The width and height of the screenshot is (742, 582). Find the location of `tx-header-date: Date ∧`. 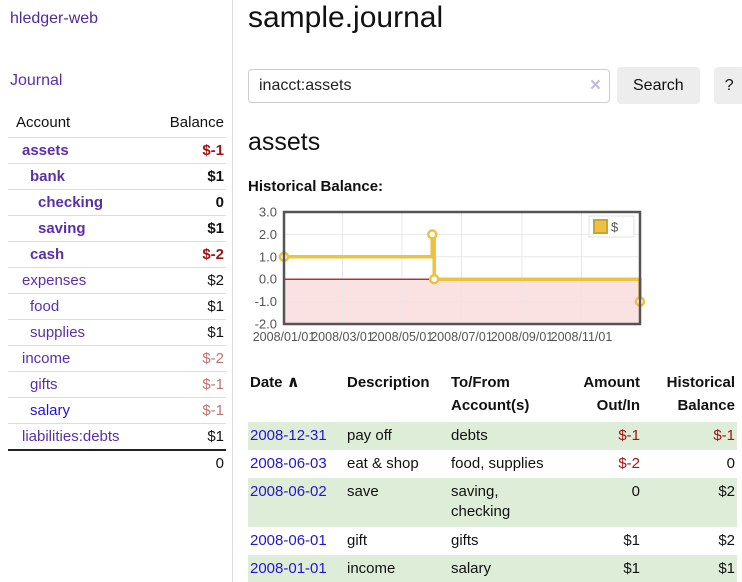

tx-header-date: Date ∧ is located at coordinates (275, 382).